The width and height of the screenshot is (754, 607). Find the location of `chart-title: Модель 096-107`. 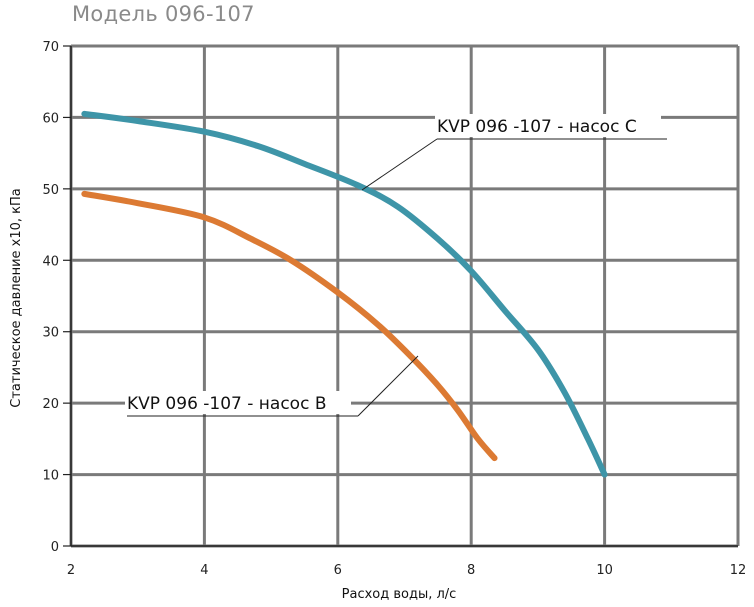

chart-title: Модель 096-107 is located at coordinates (163, 14).